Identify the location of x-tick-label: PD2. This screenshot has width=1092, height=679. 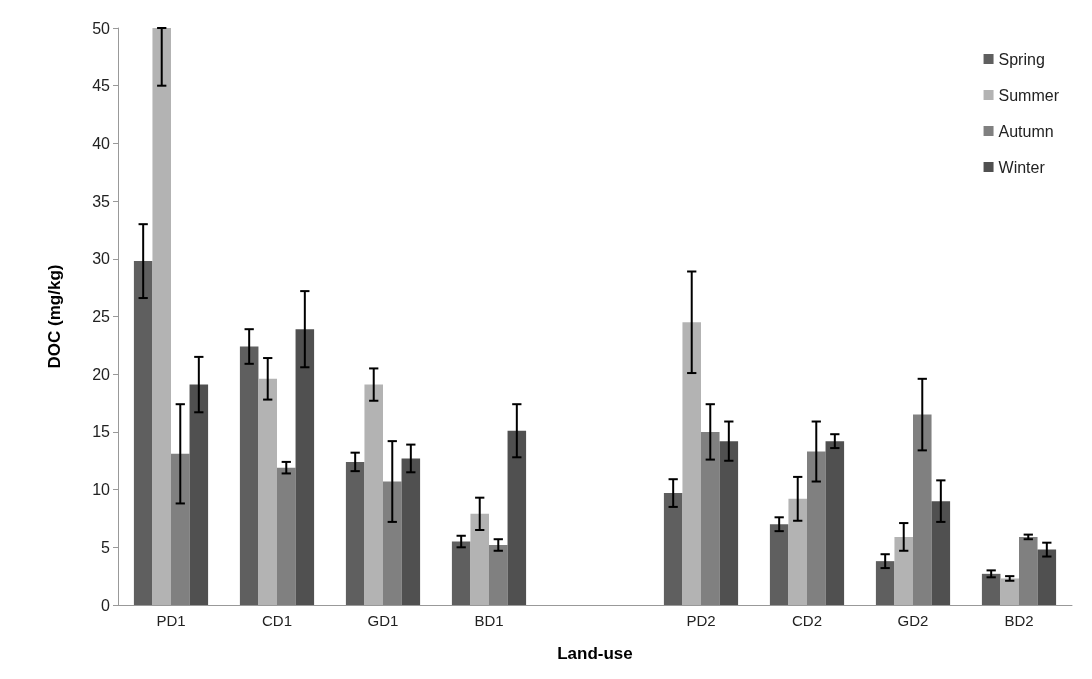
(701, 620).